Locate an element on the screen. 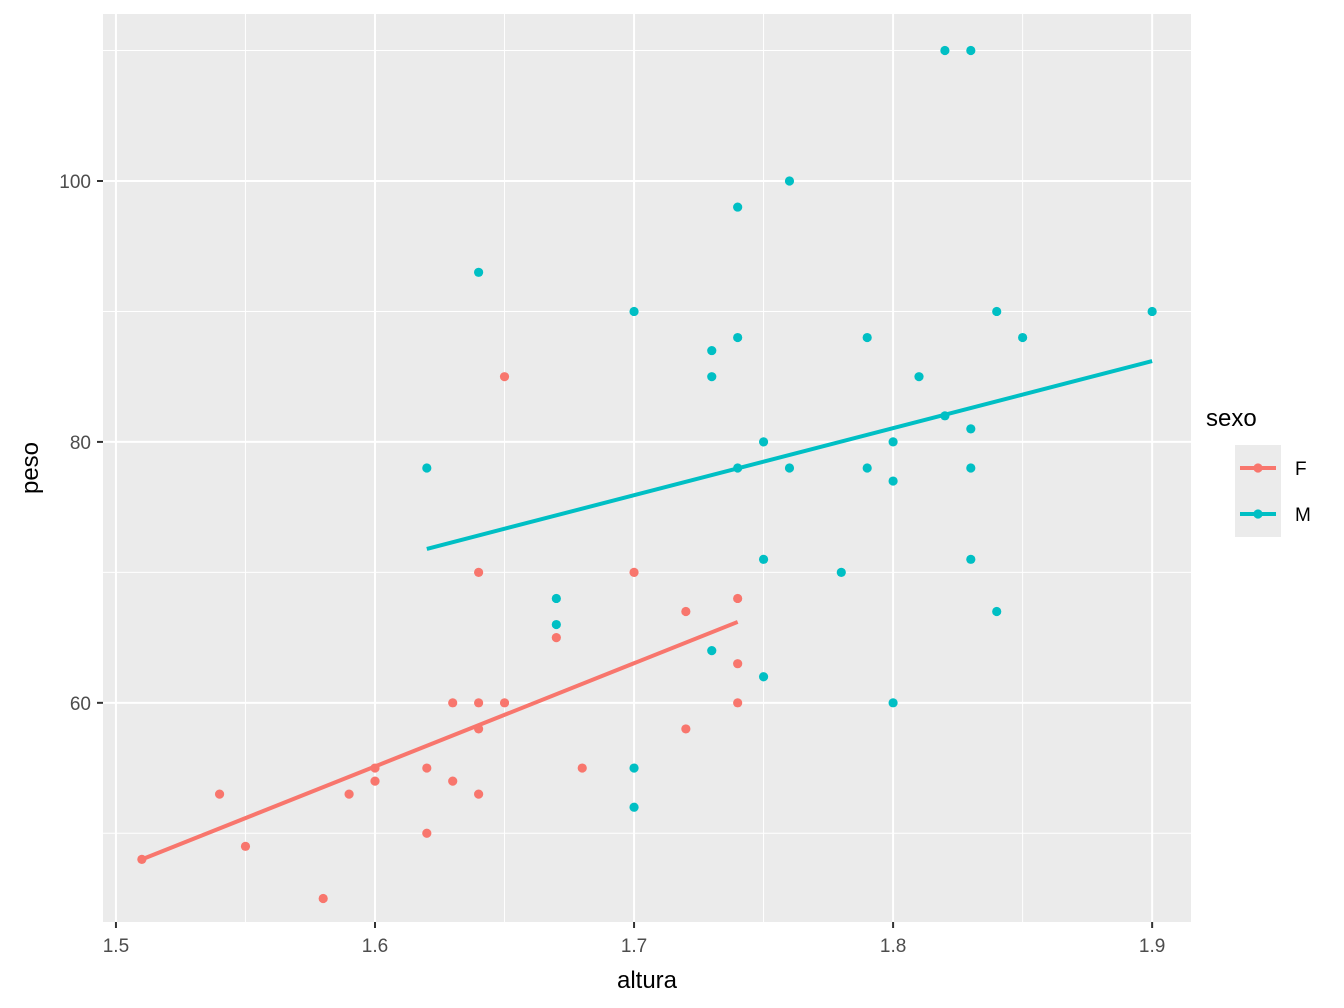 The width and height of the screenshot is (1344, 1008). legend-point-M is located at coordinates (1258, 514).